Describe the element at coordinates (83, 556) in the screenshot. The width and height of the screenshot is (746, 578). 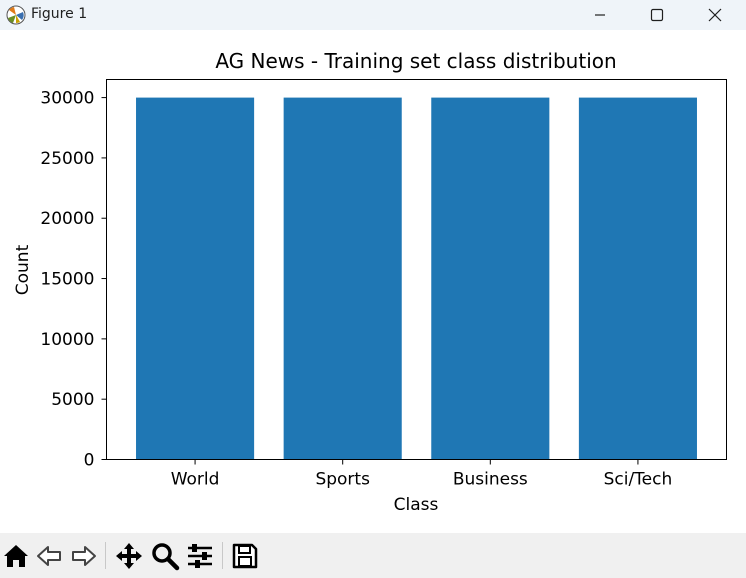
I see `forward-icon` at that location.